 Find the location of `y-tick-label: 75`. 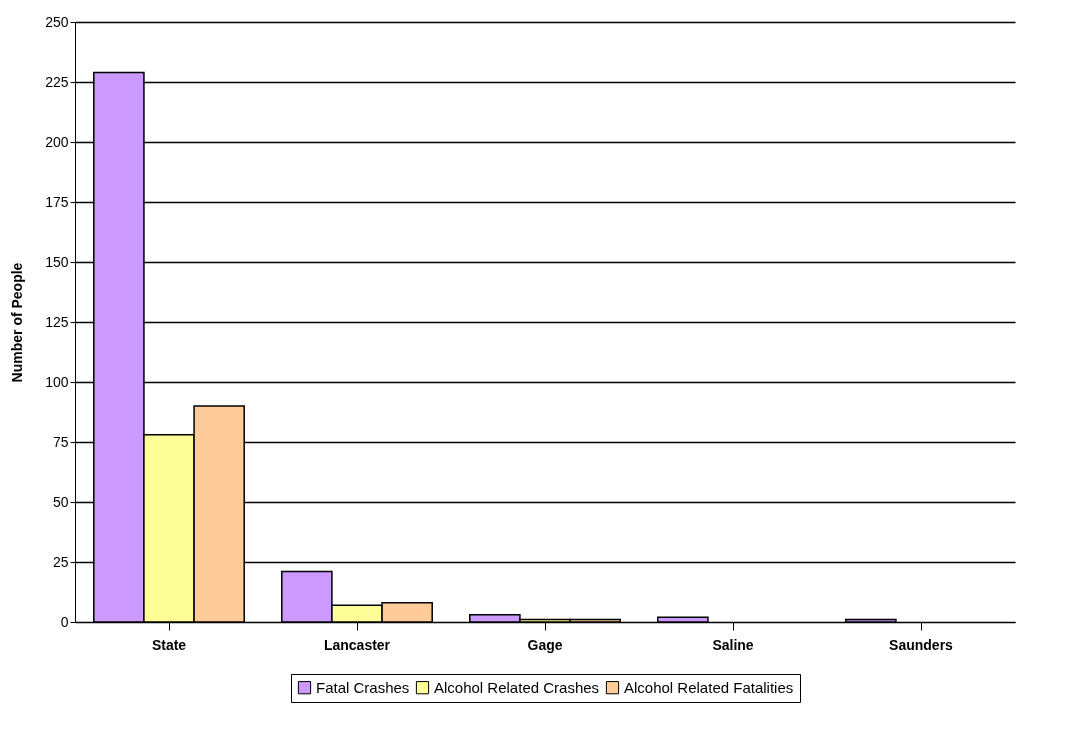

y-tick-label: 75 is located at coordinates (60, 441).